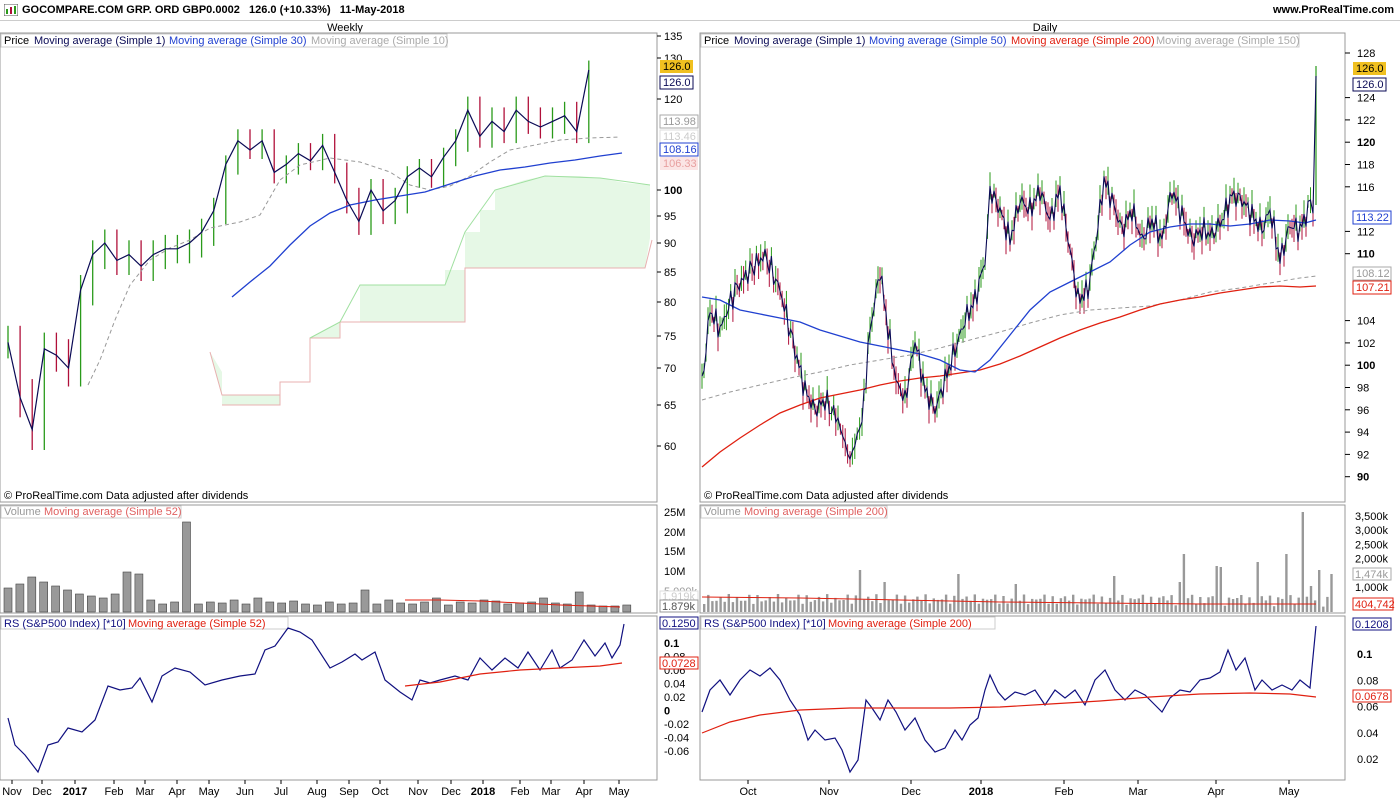 This screenshot has width=1400, height=800. What do you see at coordinates (676, 698) in the screenshot?
I see `weekly-rs-axis: 0.10.080.060.040.020-0.02-0.04-0.06` at bounding box center [676, 698].